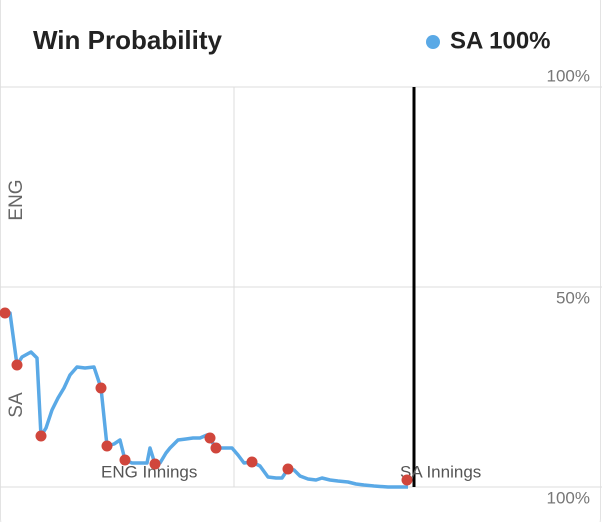 The image size is (602, 527). What do you see at coordinates (128, 40) in the screenshot?
I see `chart-title: Win Probability` at bounding box center [128, 40].